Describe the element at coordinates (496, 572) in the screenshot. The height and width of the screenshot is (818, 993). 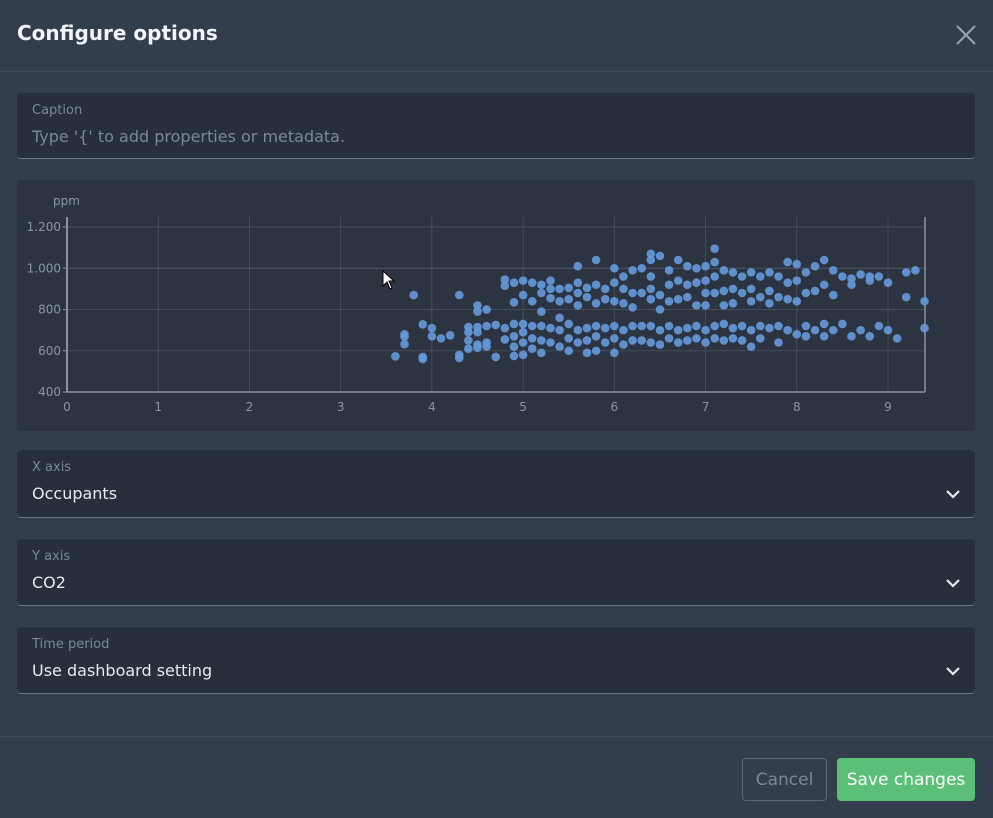
I see `y-axis-select: Y axis CO2` at that location.